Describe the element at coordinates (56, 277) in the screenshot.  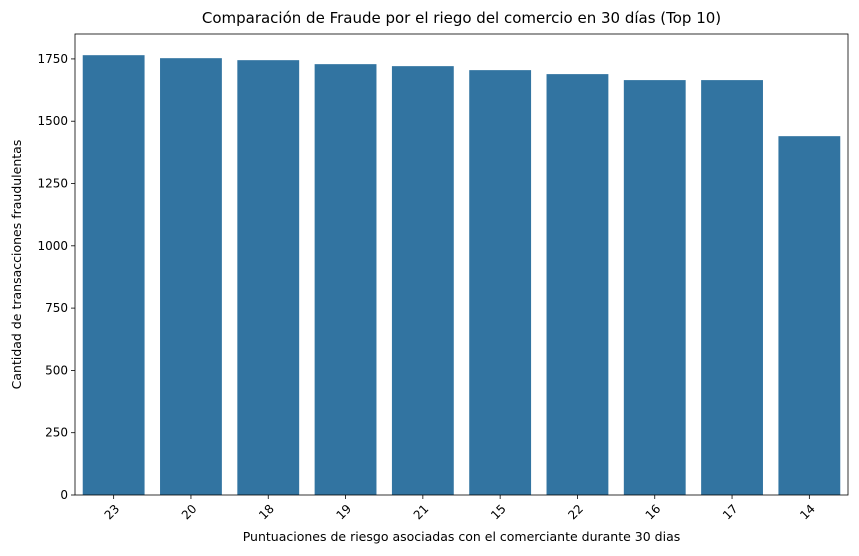
I see `y-axis-ticks: 0 250 500 750 1000 1250 1500 1750` at that location.